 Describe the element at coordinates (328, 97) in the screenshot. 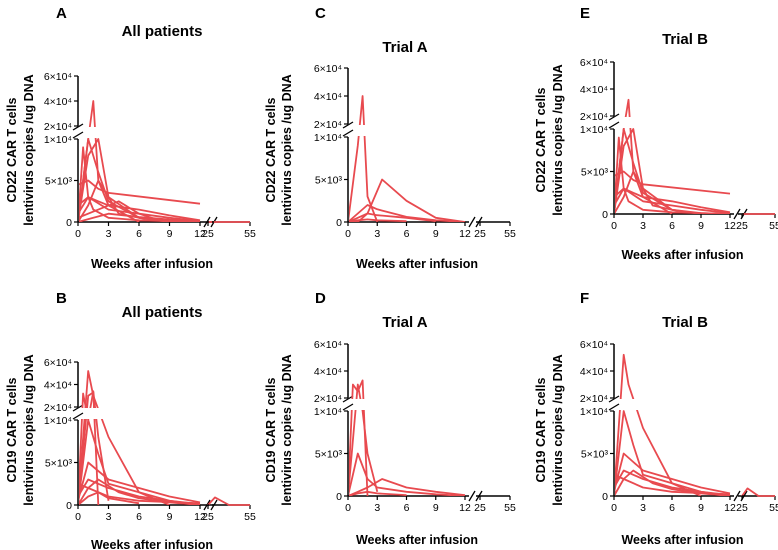

I see `y-tick-label: 4×10⁴` at that location.